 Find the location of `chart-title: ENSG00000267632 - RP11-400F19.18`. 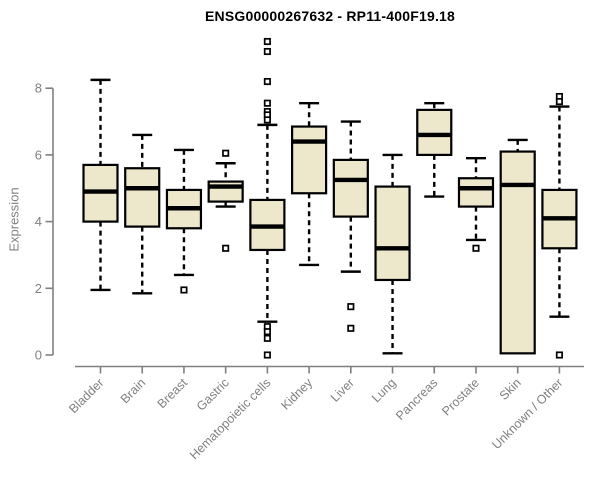

chart-title: ENSG00000267632 - RP11-400F19.18 is located at coordinates (330, 16).